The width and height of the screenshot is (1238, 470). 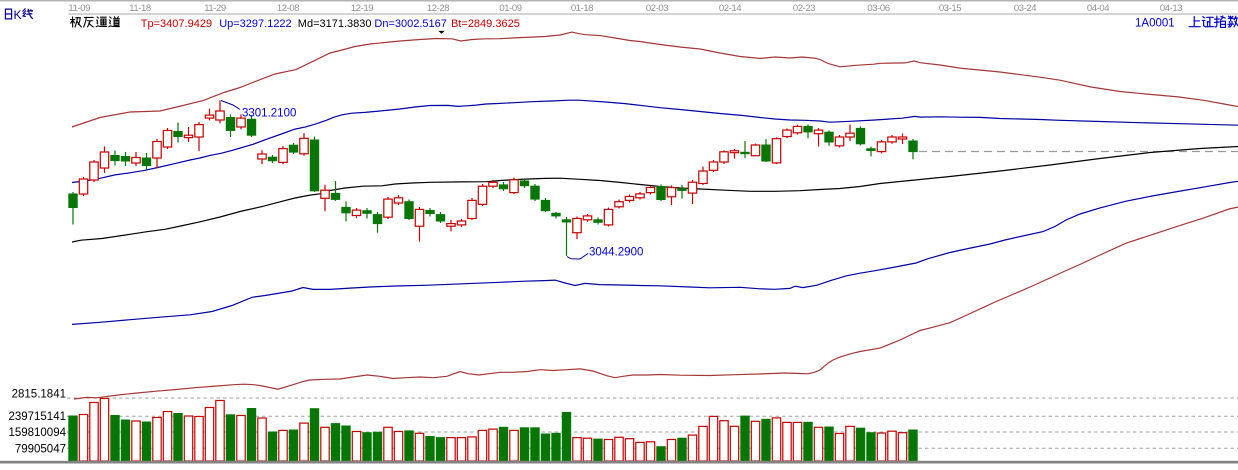 I want to click on svg-text: K, so click(x=18, y=15).